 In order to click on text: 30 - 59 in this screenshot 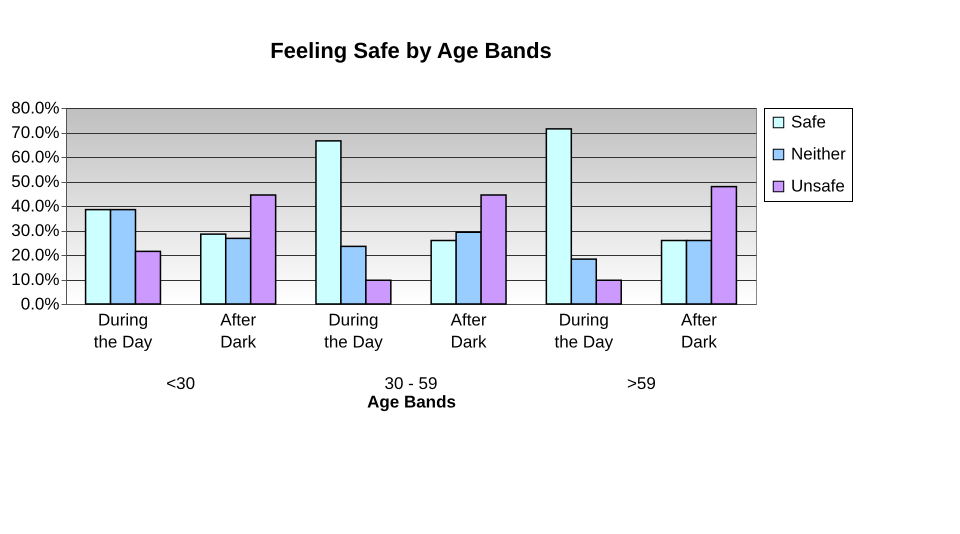, I will do `click(411, 383)`.